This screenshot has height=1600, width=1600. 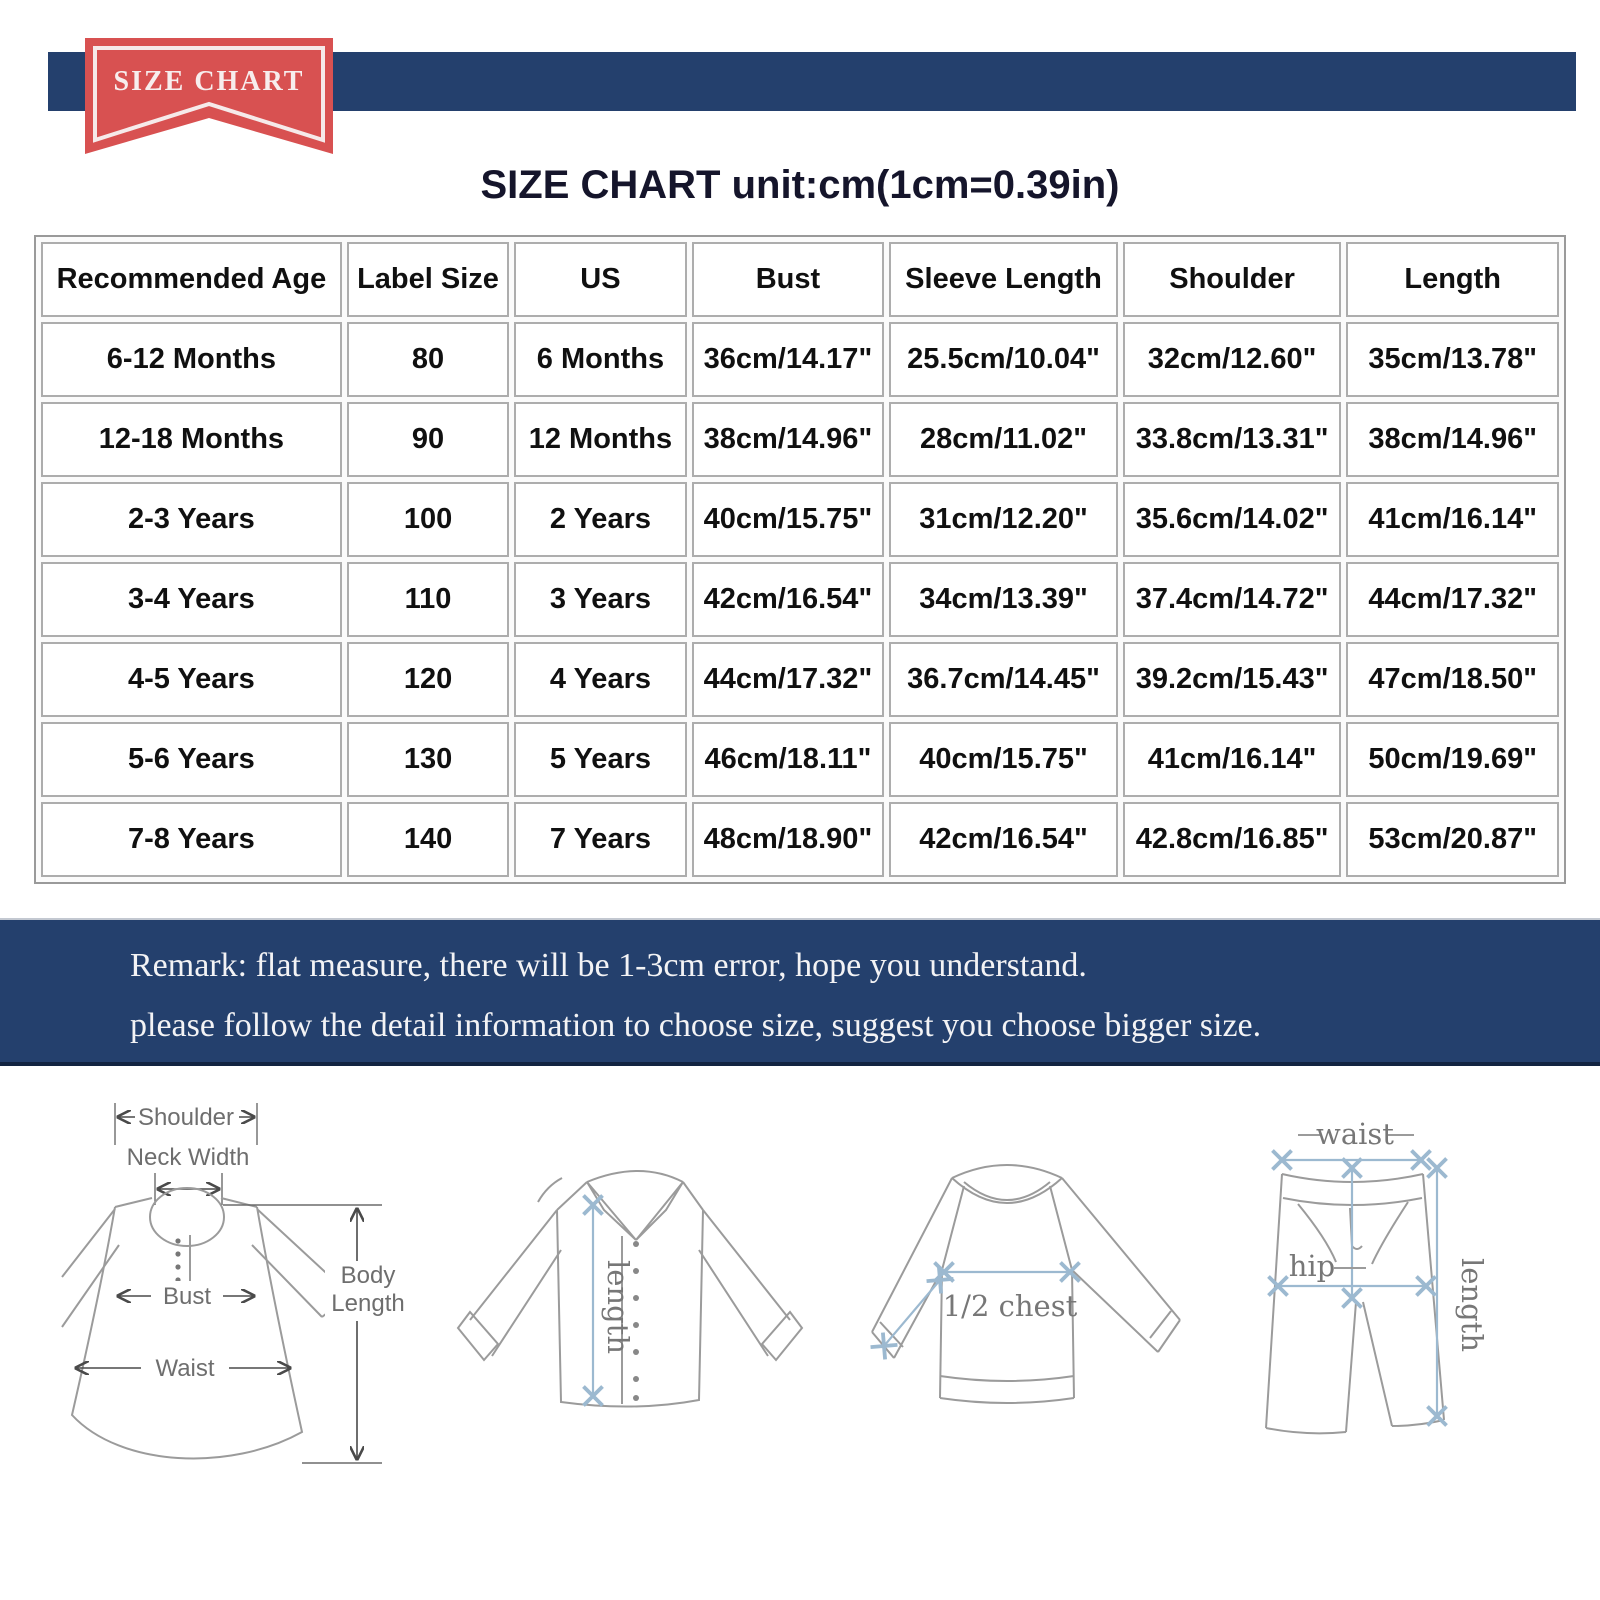 I want to click on table-cell: 100, so click(x=428, y=519).